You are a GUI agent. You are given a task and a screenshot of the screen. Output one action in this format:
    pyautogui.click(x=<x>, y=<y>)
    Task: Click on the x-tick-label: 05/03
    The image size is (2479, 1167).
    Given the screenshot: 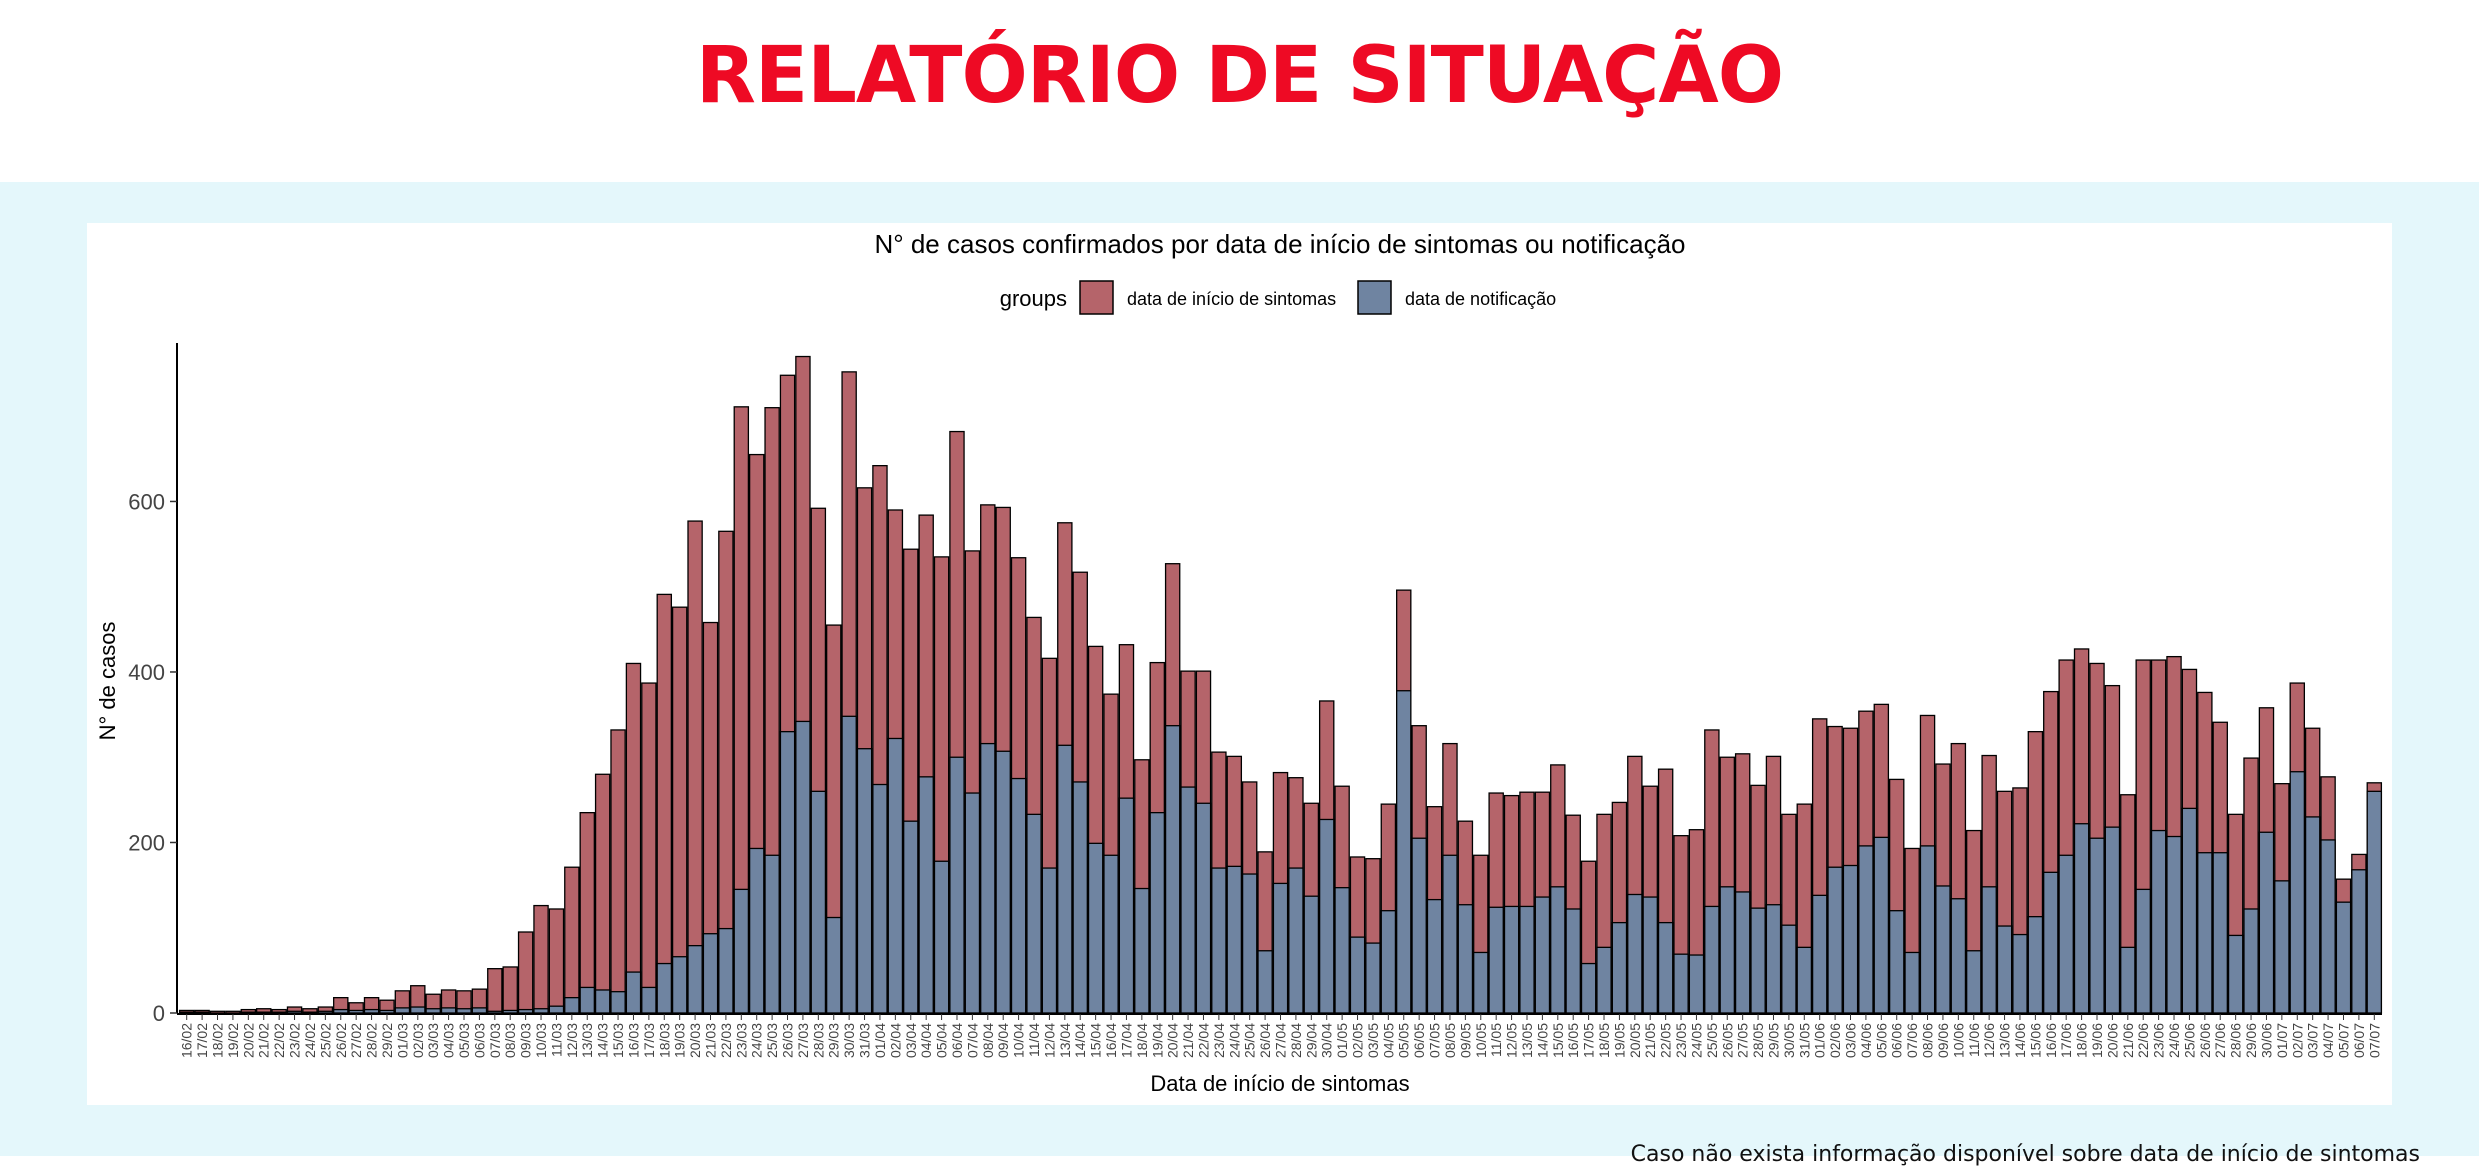 What is the action you would take?
    pyautogui.click(x=464, y=1040)
    